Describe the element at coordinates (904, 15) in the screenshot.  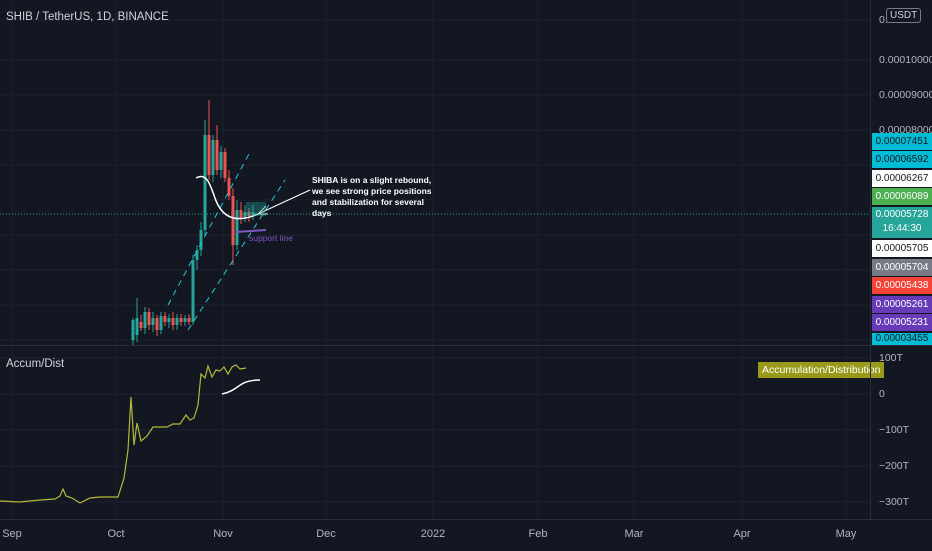
I see `currency-button: USDT` at that location.